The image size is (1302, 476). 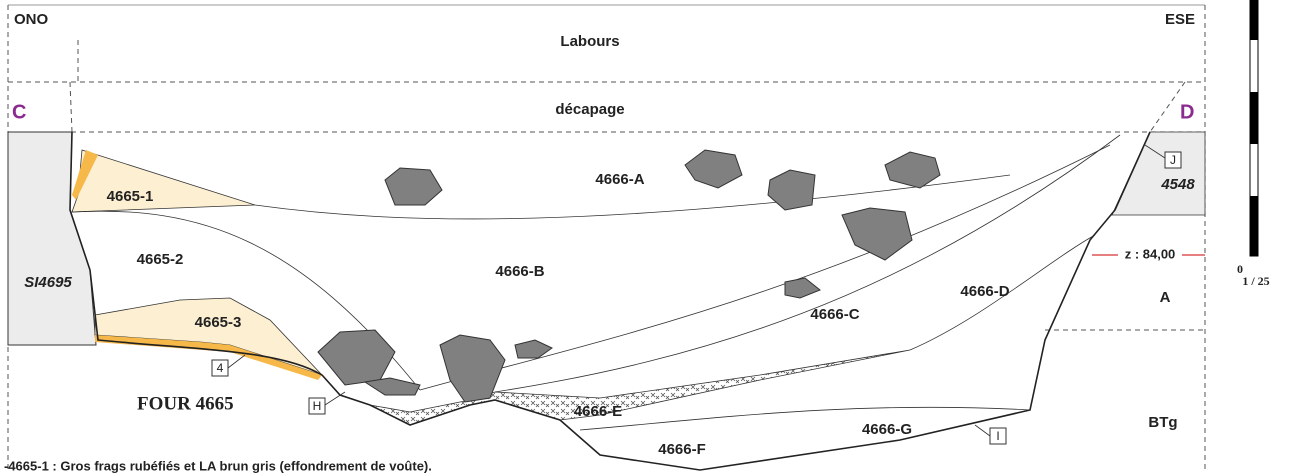 I want to click on label: 4665-1, so click(x=130, y=196).